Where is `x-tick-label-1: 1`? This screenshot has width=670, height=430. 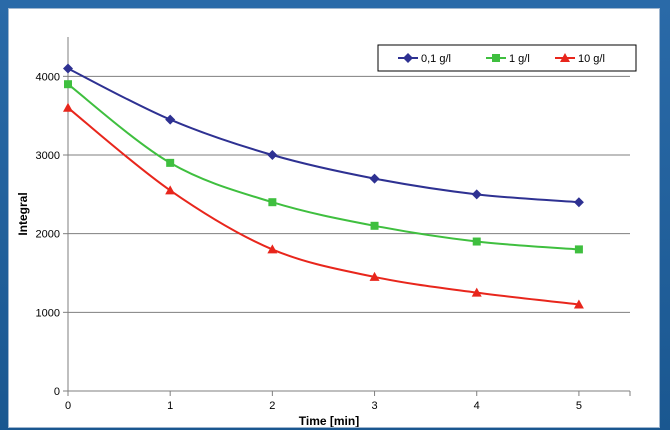 x-tick-label-1: 1 is located at coordinates (170, 406).